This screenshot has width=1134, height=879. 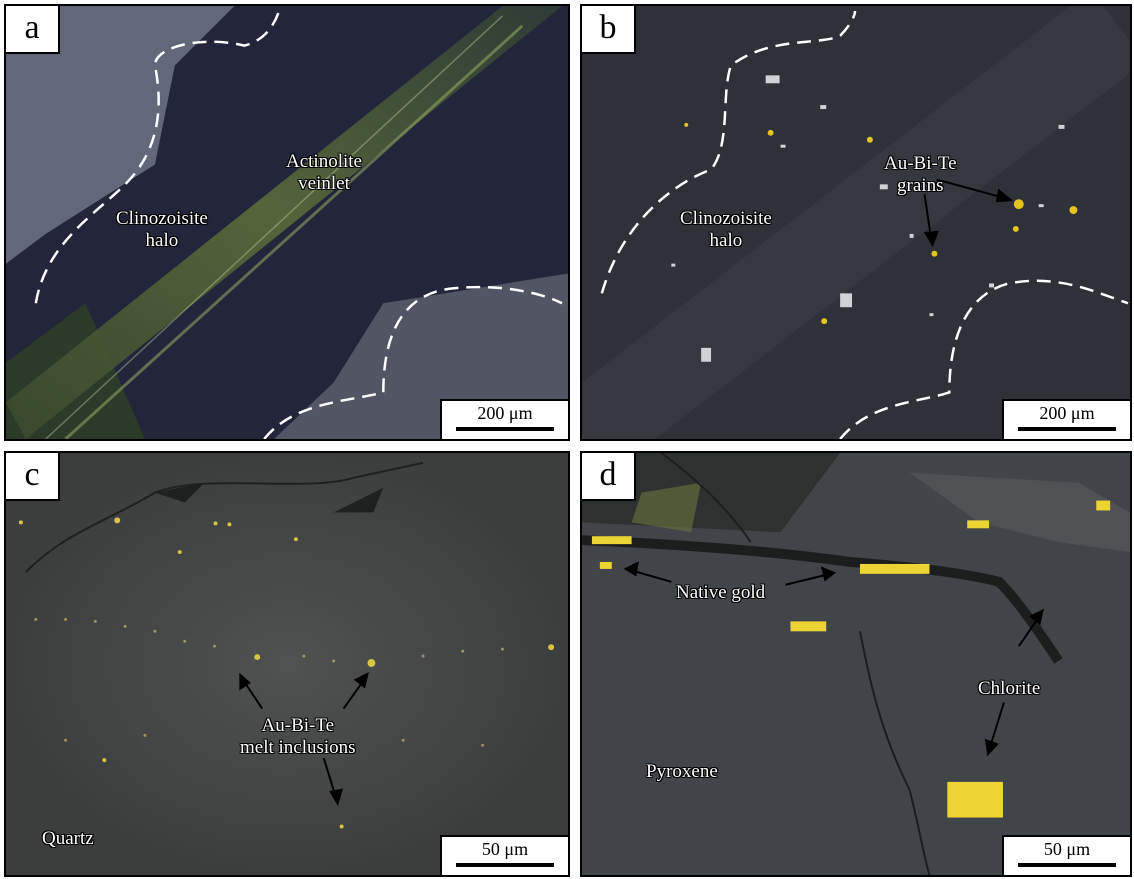 What do you see at coordinates (1009, 688) in the screenshot?
I see `chlorite-label: Chlorite` at bounding box center [1009, 688].